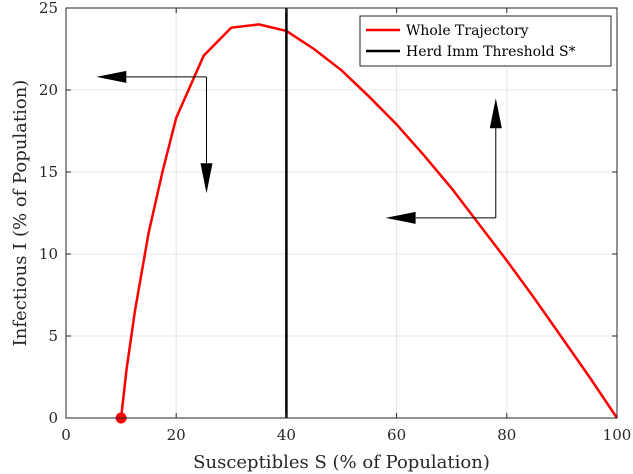 The width and height of the screenshot is (633, 474). What do you see at coordinates (48, 172) in the screenshot?
I see `y-tick-label: 15` at bounding box center [48, 172].